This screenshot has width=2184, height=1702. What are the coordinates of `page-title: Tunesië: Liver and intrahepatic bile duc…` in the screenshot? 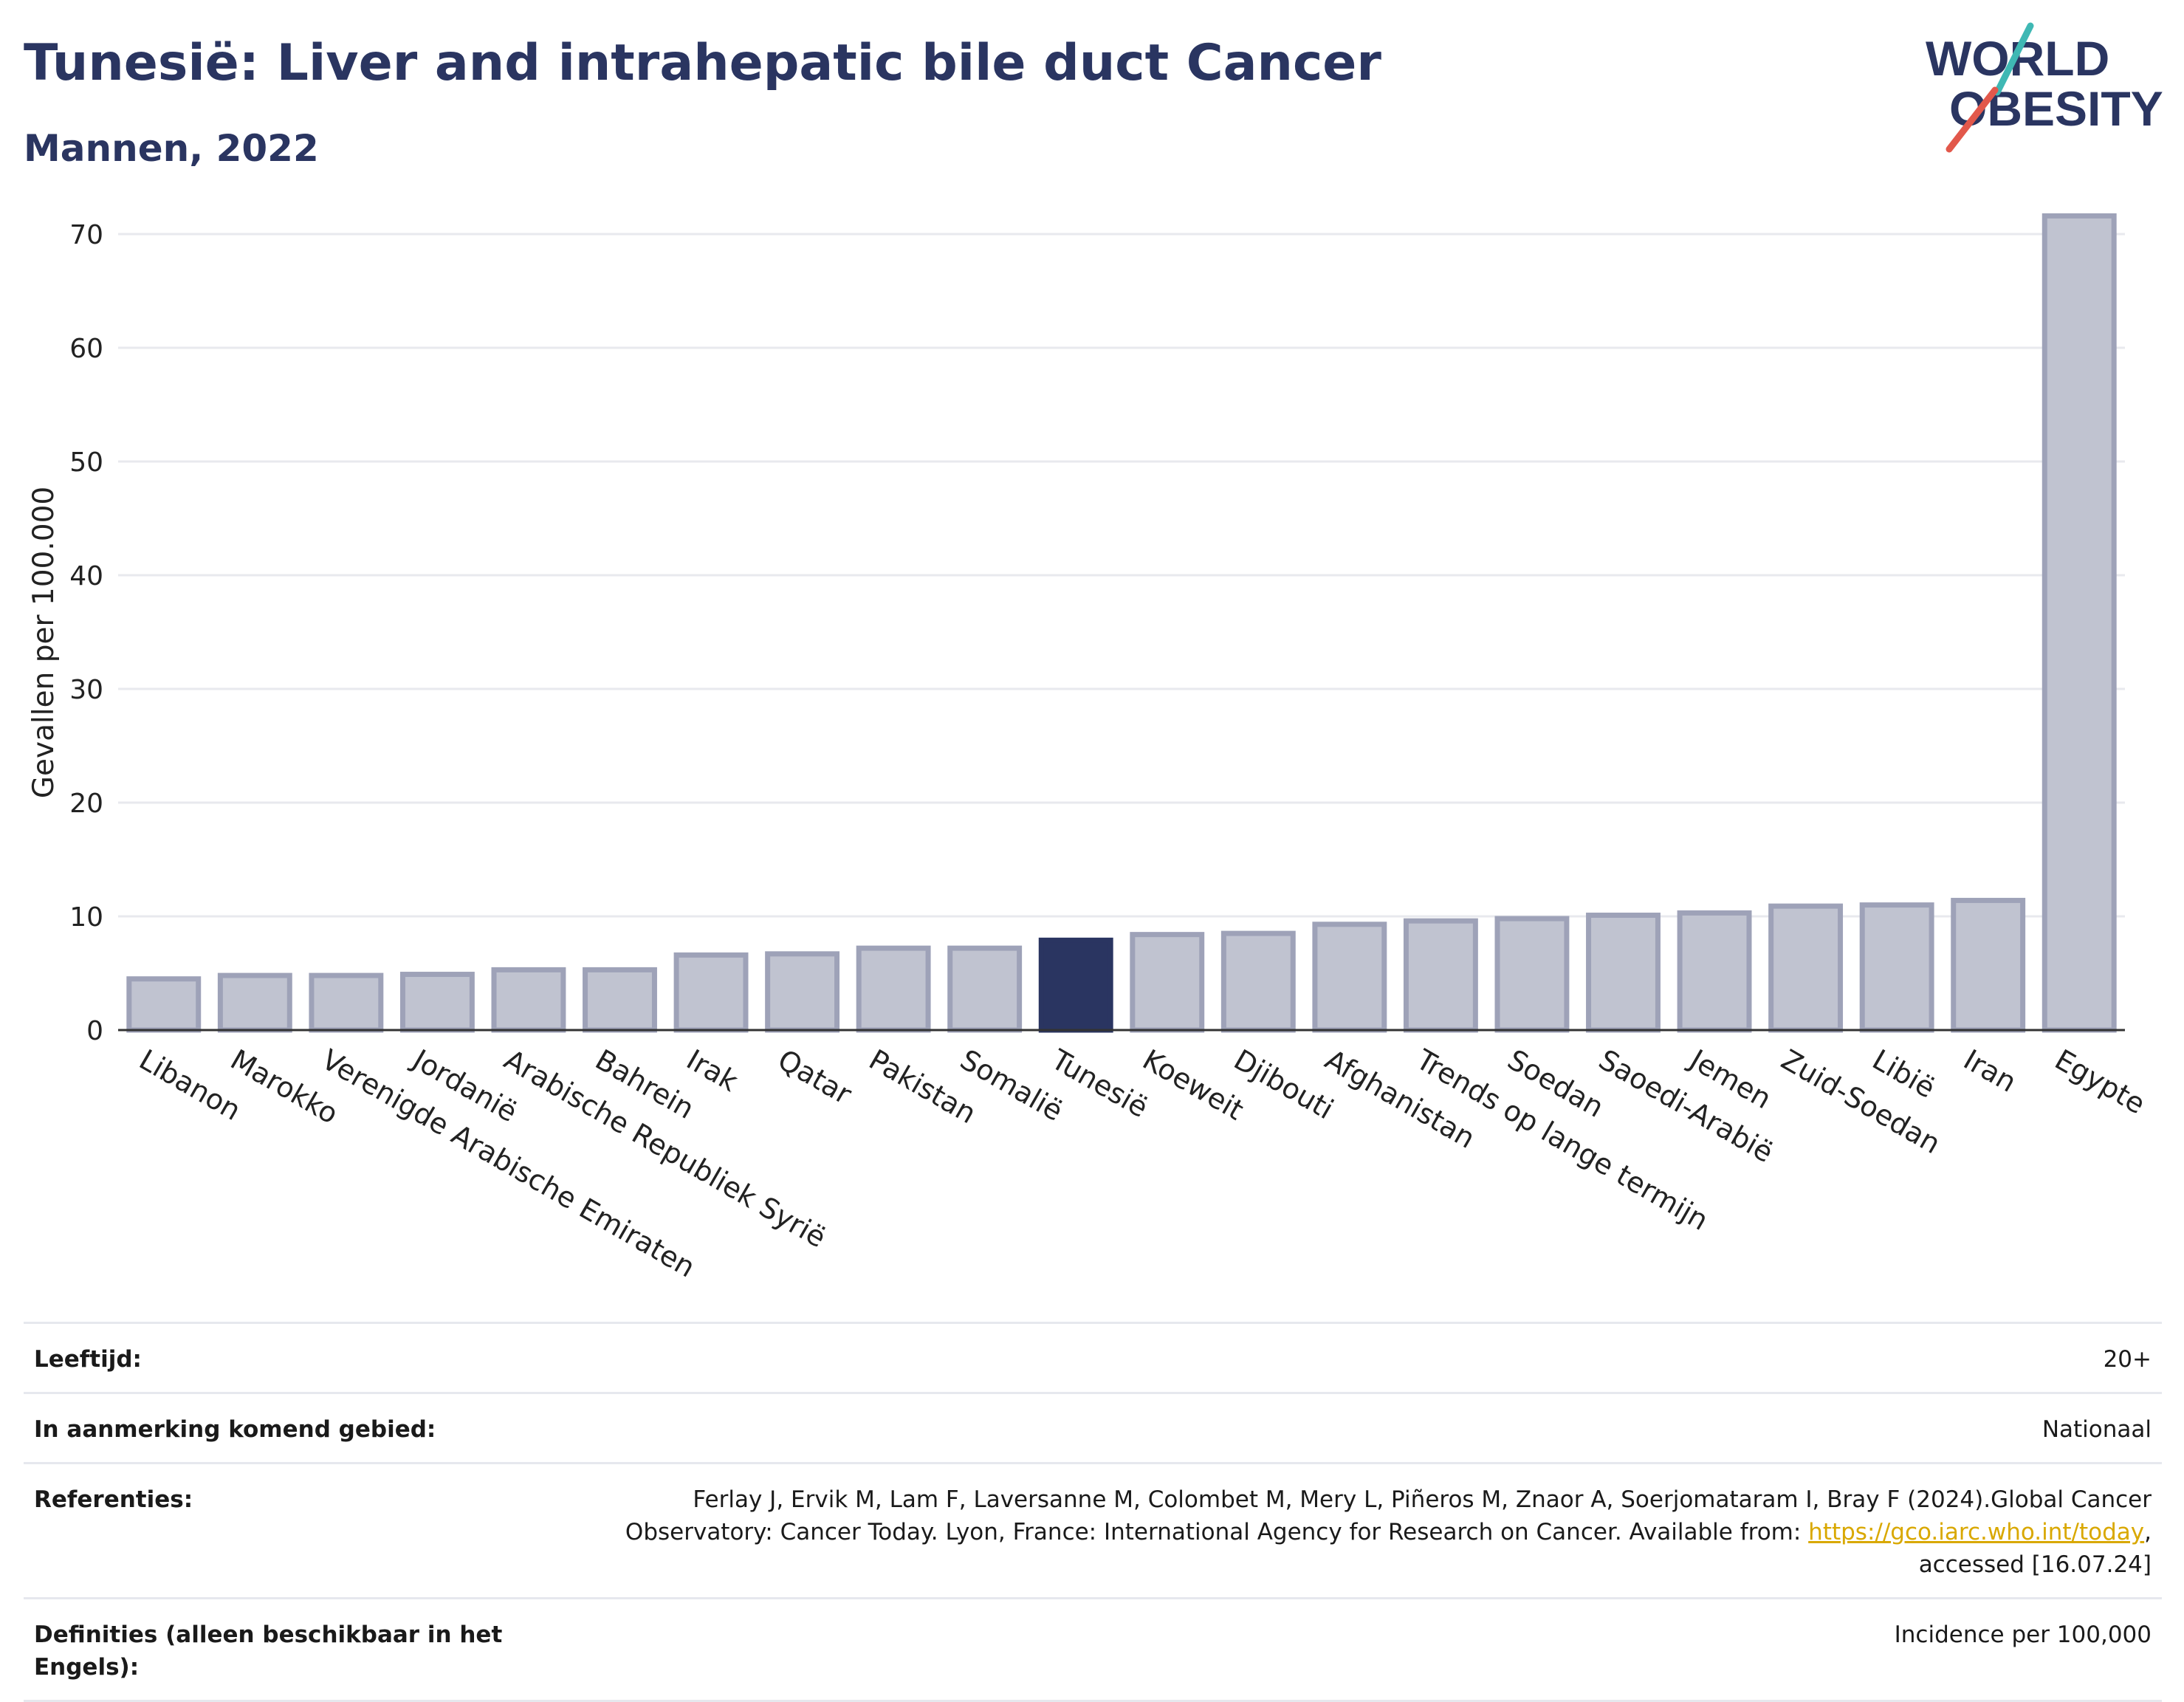 It's located at (703, 63).